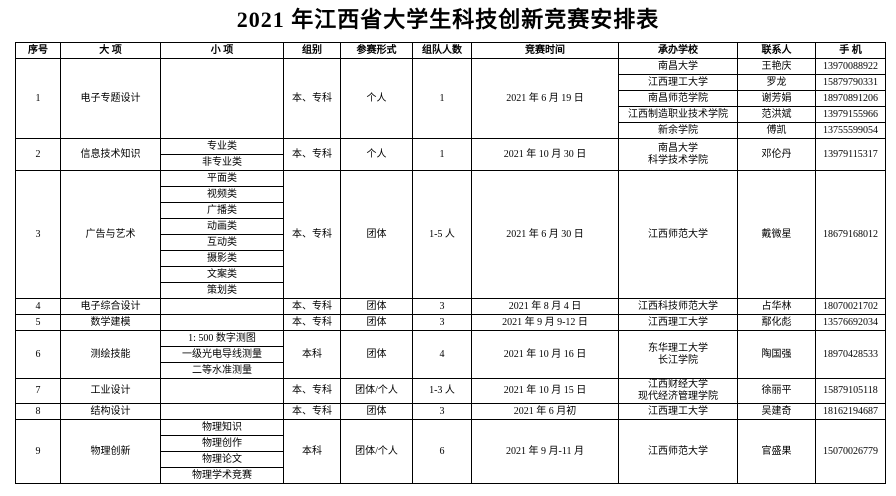 This screenshot has height=496, width=896. I want to click on category: 信息技术知识, so click(110, 154).